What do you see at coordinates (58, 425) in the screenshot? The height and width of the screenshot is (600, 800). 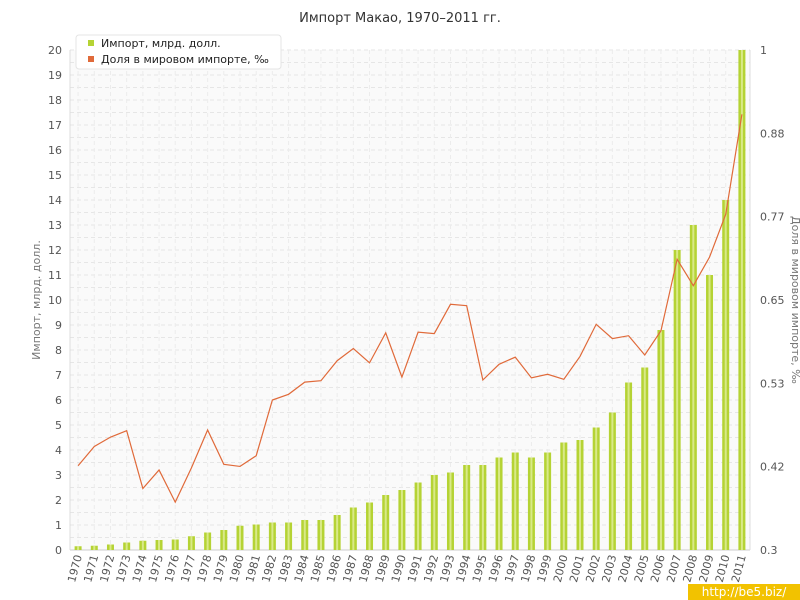 I see `y-tick-label: 5` at bounding box center [58, 425].